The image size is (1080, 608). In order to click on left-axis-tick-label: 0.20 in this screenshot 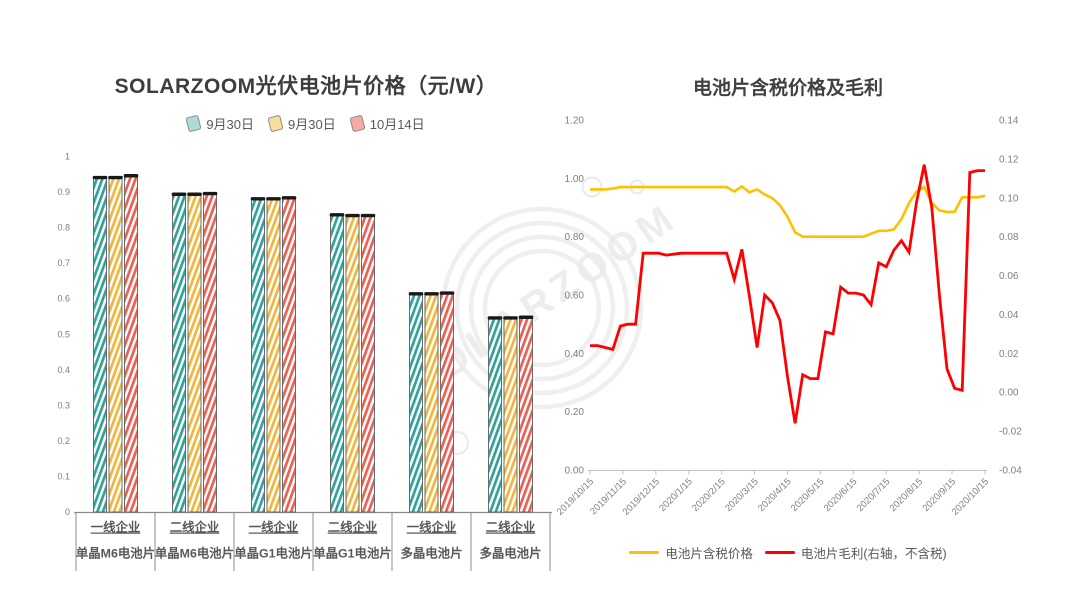, I will do `click(575, 412)`.